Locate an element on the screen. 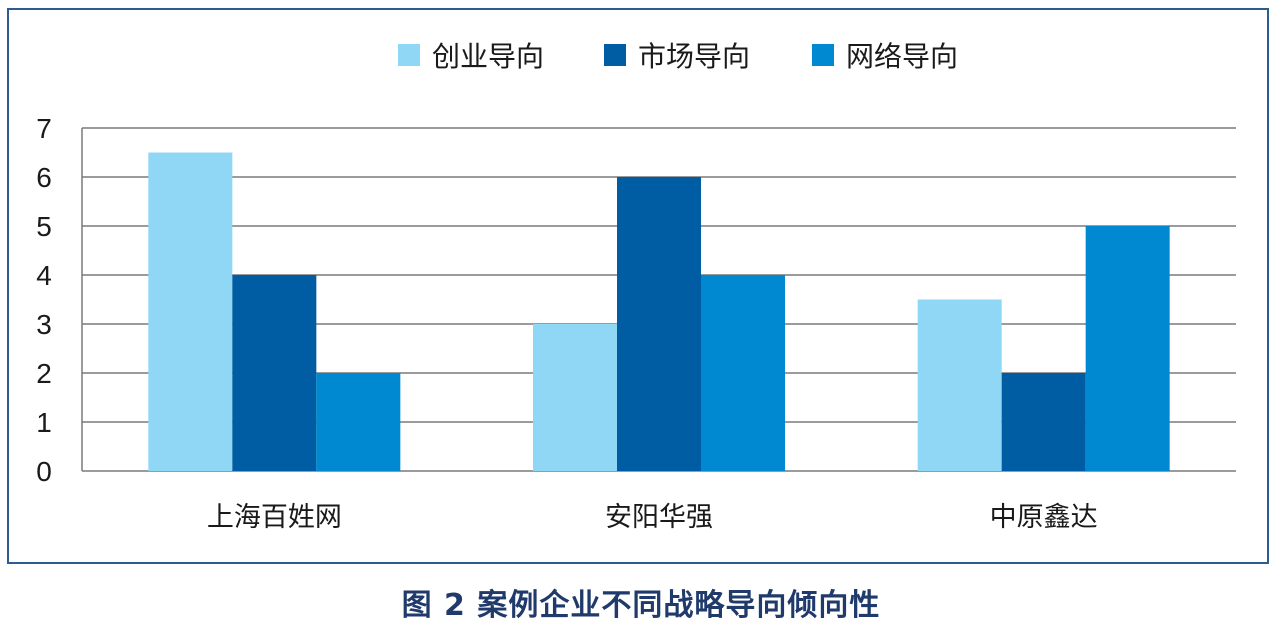 The height and width of the screenshot is (638, 1282). y-tick-label-2: 2 is located at coordinates (44, 373).